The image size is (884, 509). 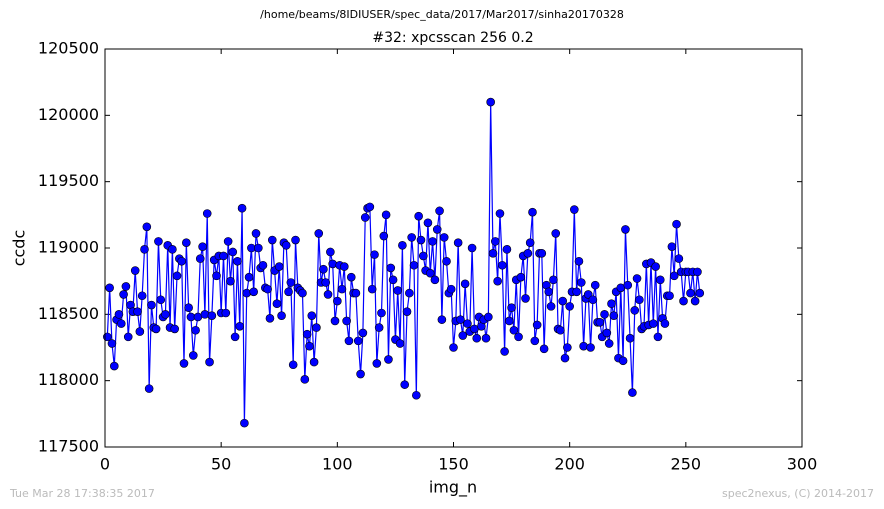 What do you see at coordinates (221, 464) in the screenshot?
I see `x-tick-label: 50` at bounding box center [221, 464].